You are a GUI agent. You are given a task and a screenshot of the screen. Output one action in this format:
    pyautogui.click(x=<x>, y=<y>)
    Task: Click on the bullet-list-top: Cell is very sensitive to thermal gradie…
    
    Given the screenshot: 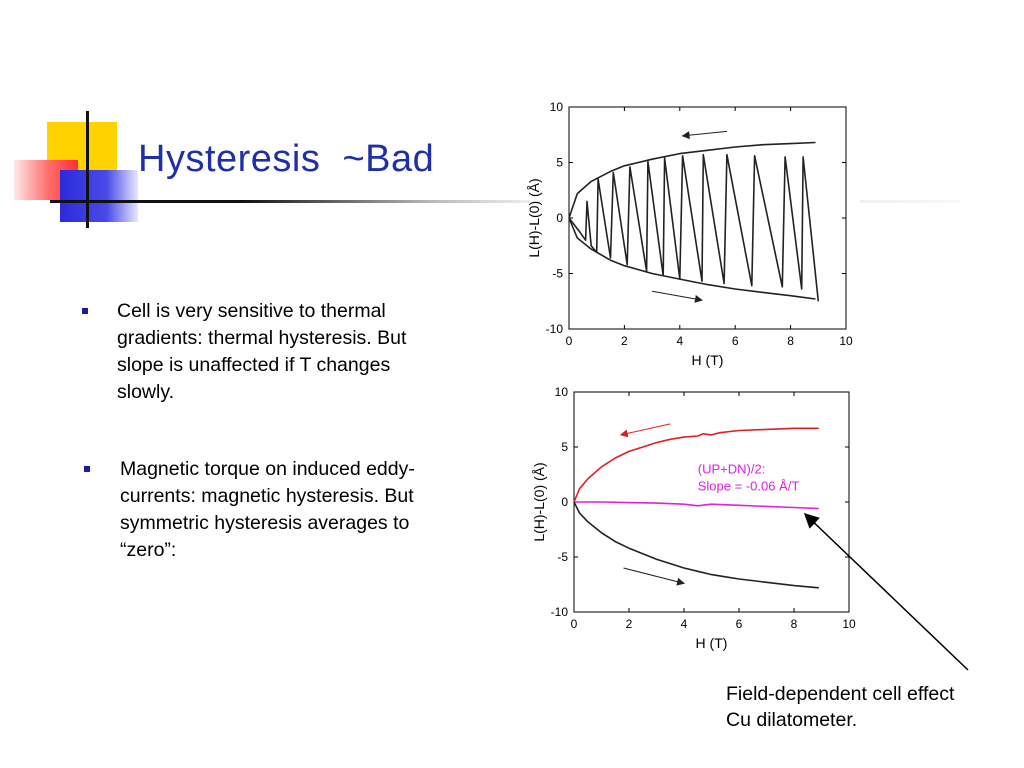 What is the action you would take?
    pyautogui.click(x=252, y=352)
    